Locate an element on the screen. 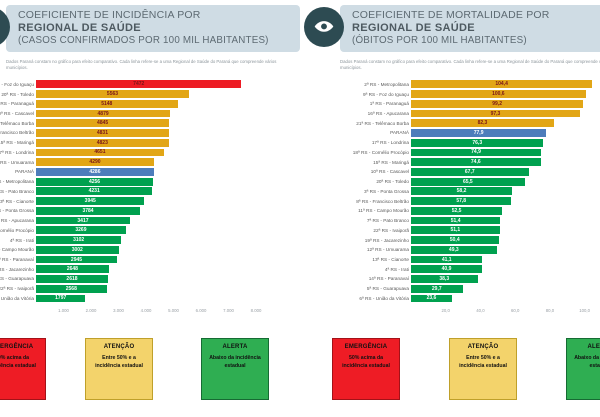  bar: 2618 is located at coordinates (72, 279).